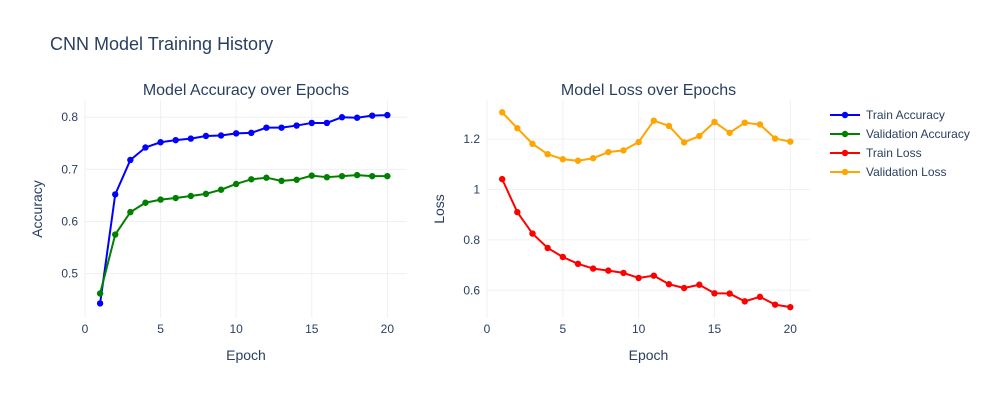  What do you see at coordinates (649, 355) in the screenshot?
I see `loss-x-axis-title: Epoch` at bounding box center [649, 355].